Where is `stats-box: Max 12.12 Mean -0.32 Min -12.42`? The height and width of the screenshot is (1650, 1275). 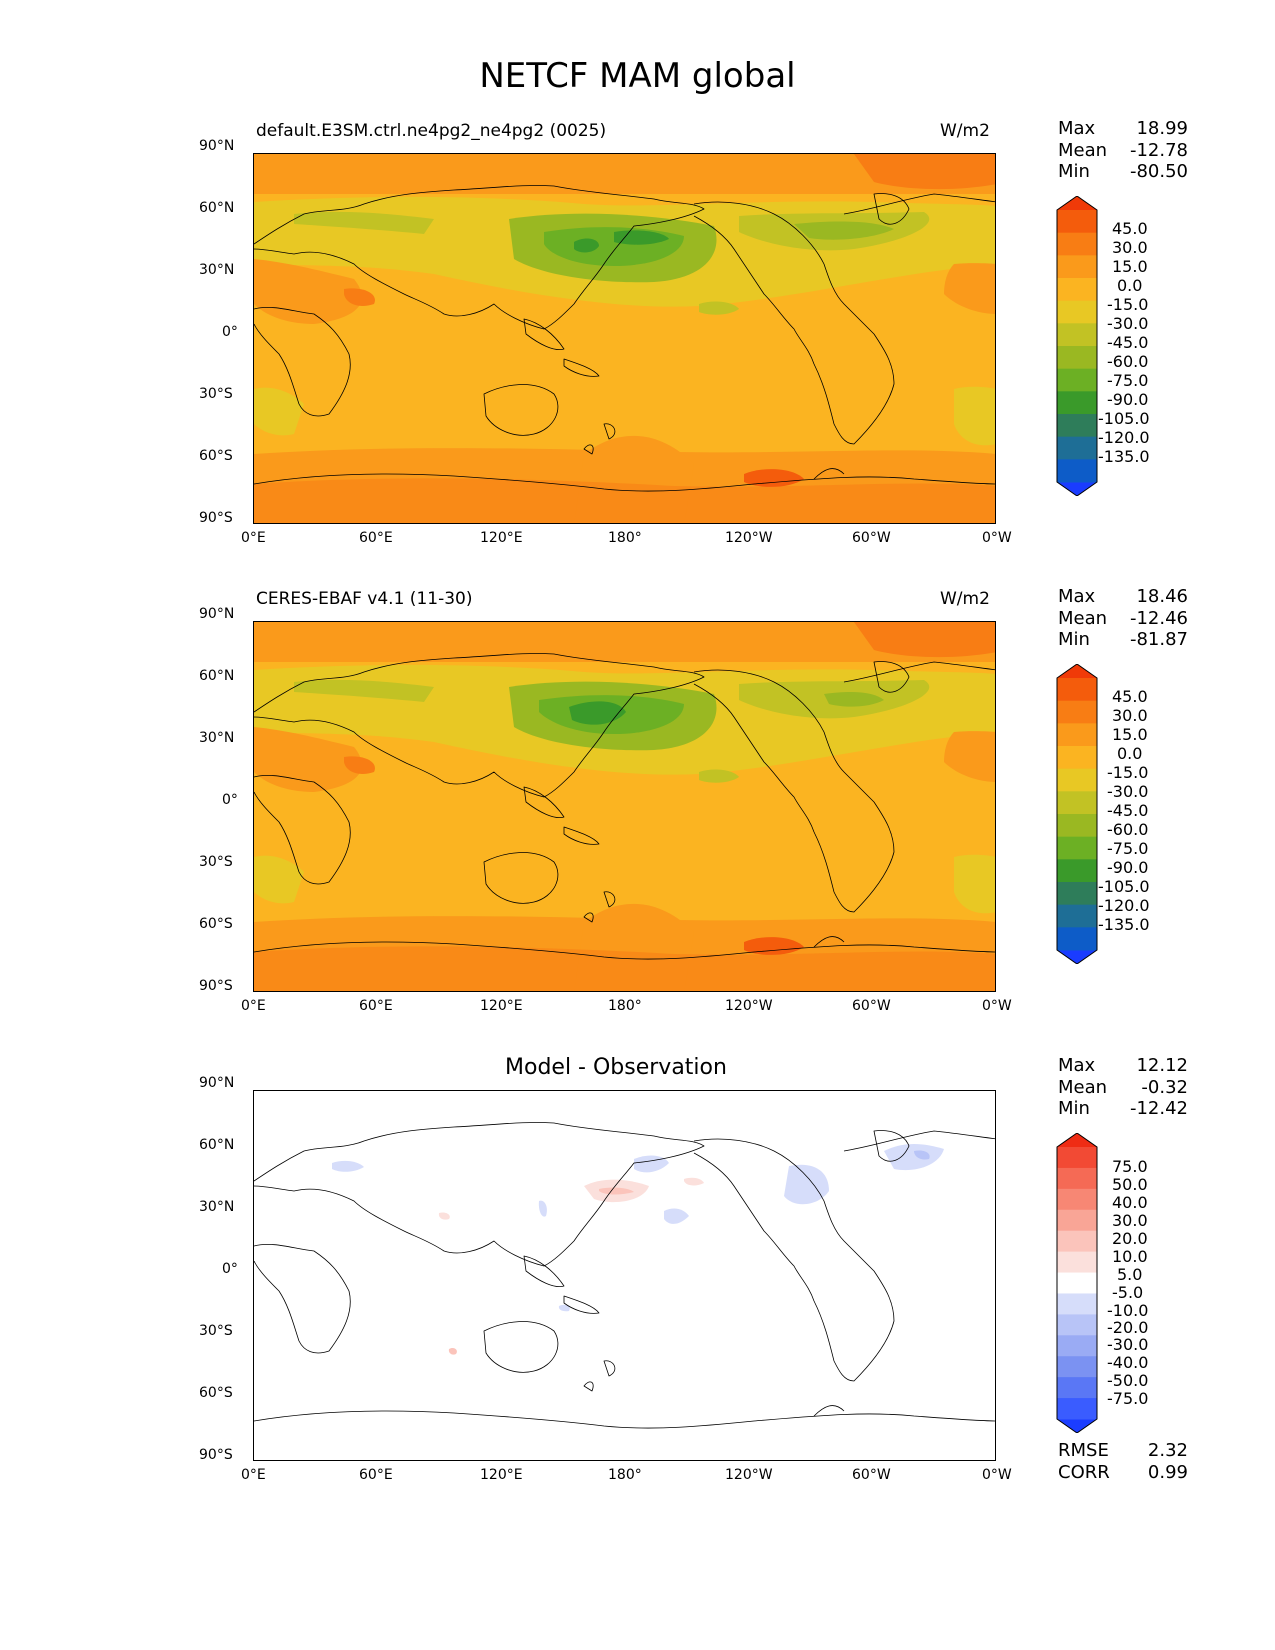 stats-box: Max 12.12 Mean -0.32 Min -12.42 is located at coordinates (1123, 1087).